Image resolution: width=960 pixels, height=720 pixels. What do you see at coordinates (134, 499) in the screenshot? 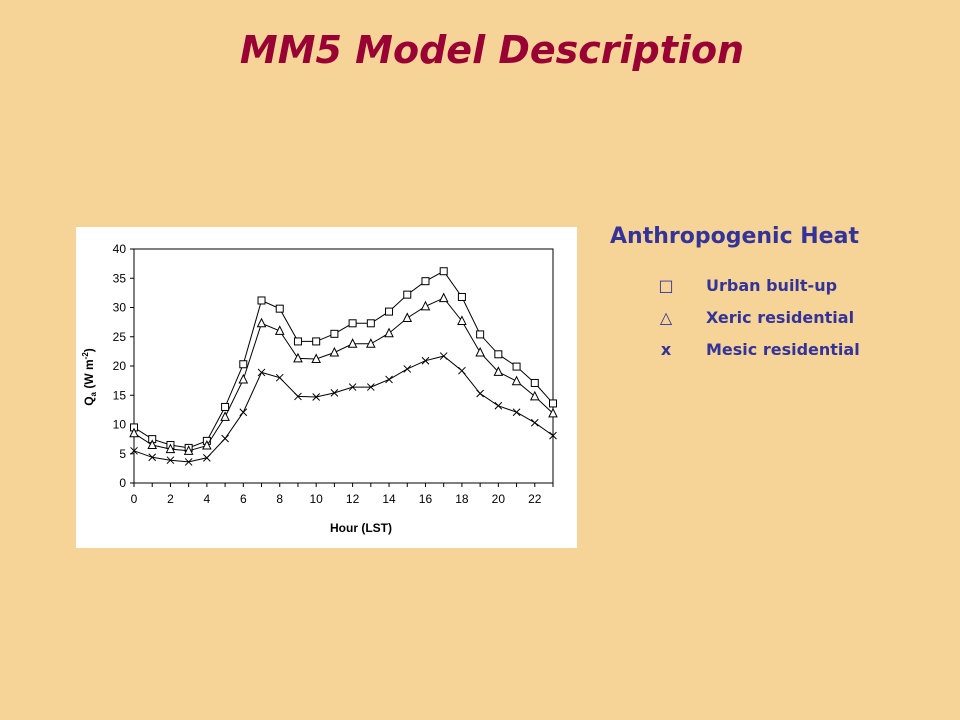
I see `x-tick-label: 0` at bounding box center [134, 499].